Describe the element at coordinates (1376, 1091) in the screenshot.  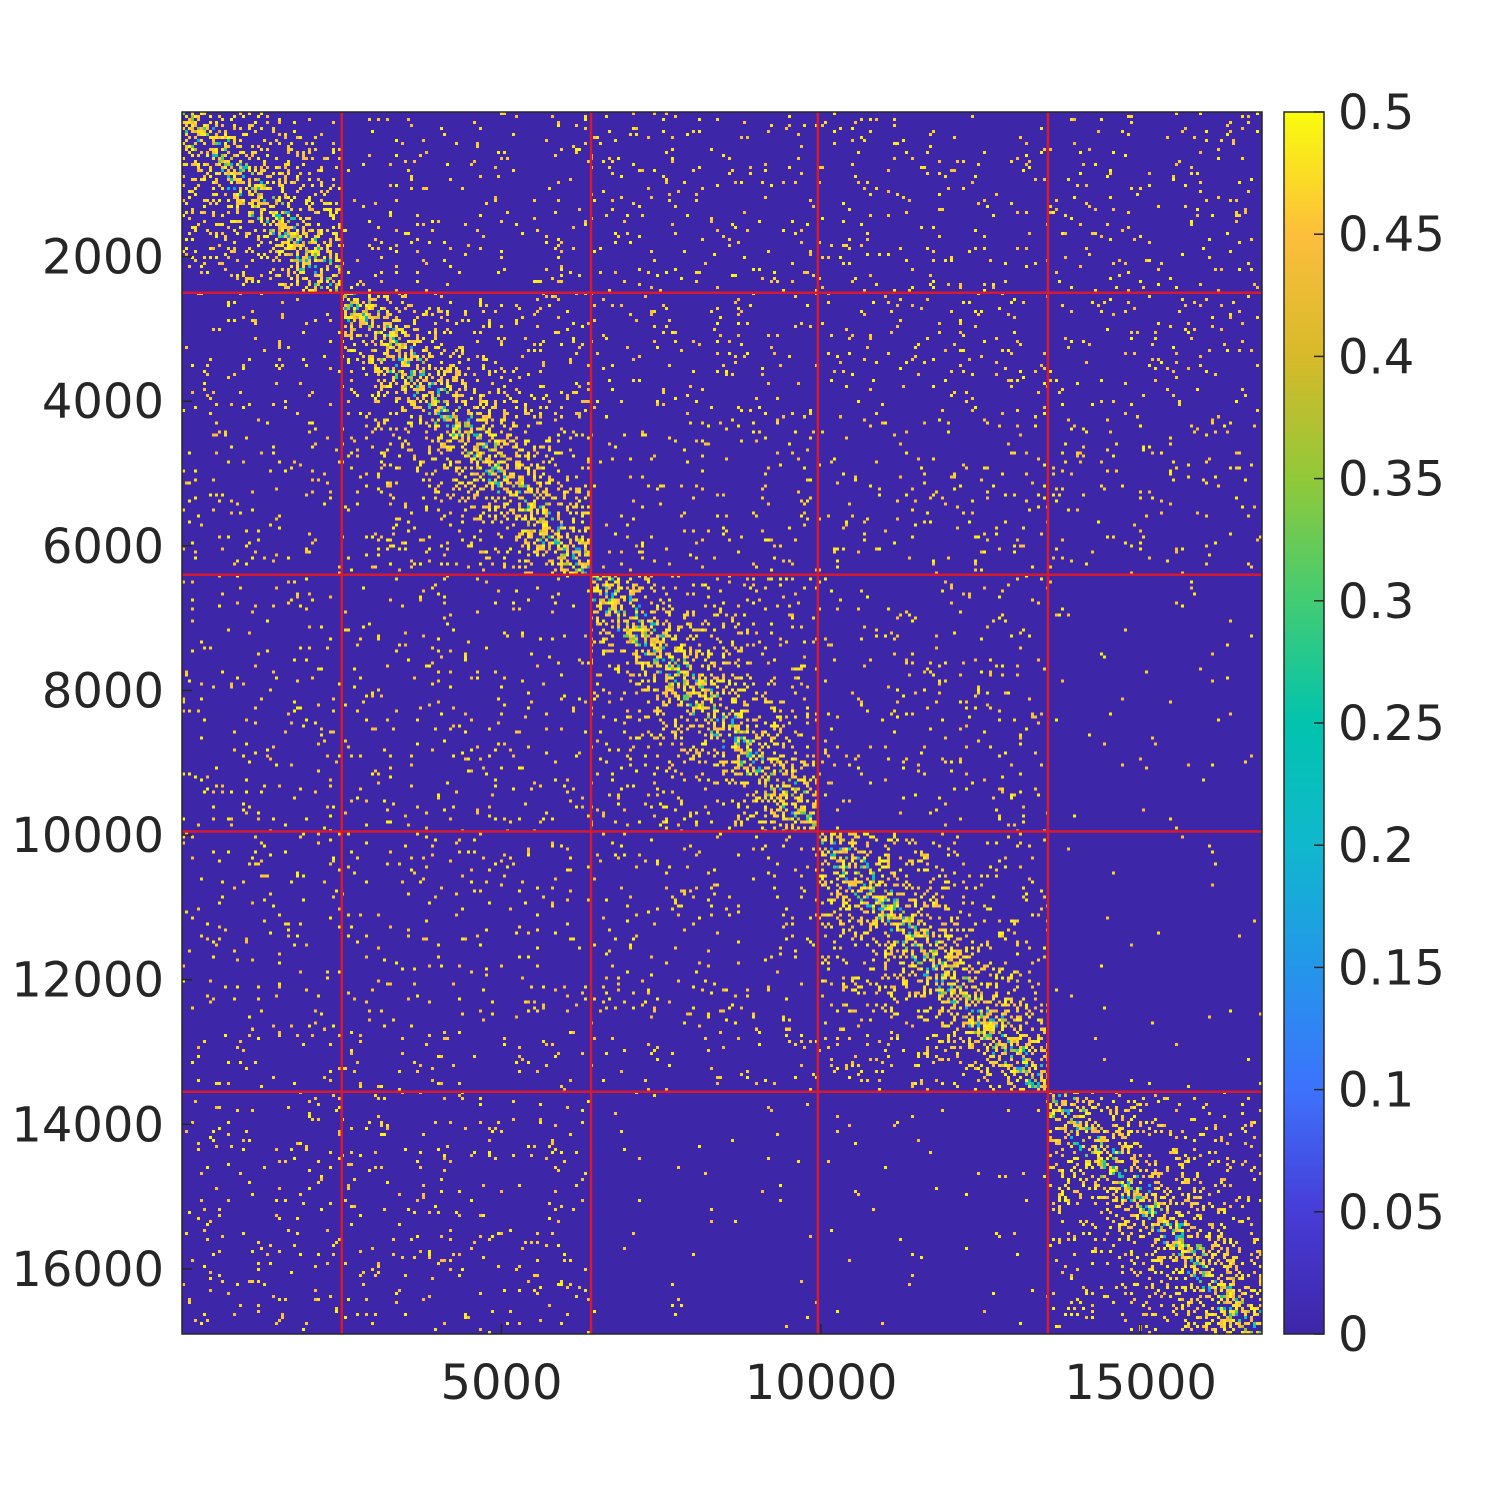
I see `colorbar-tick-label: 0.1` at that location.